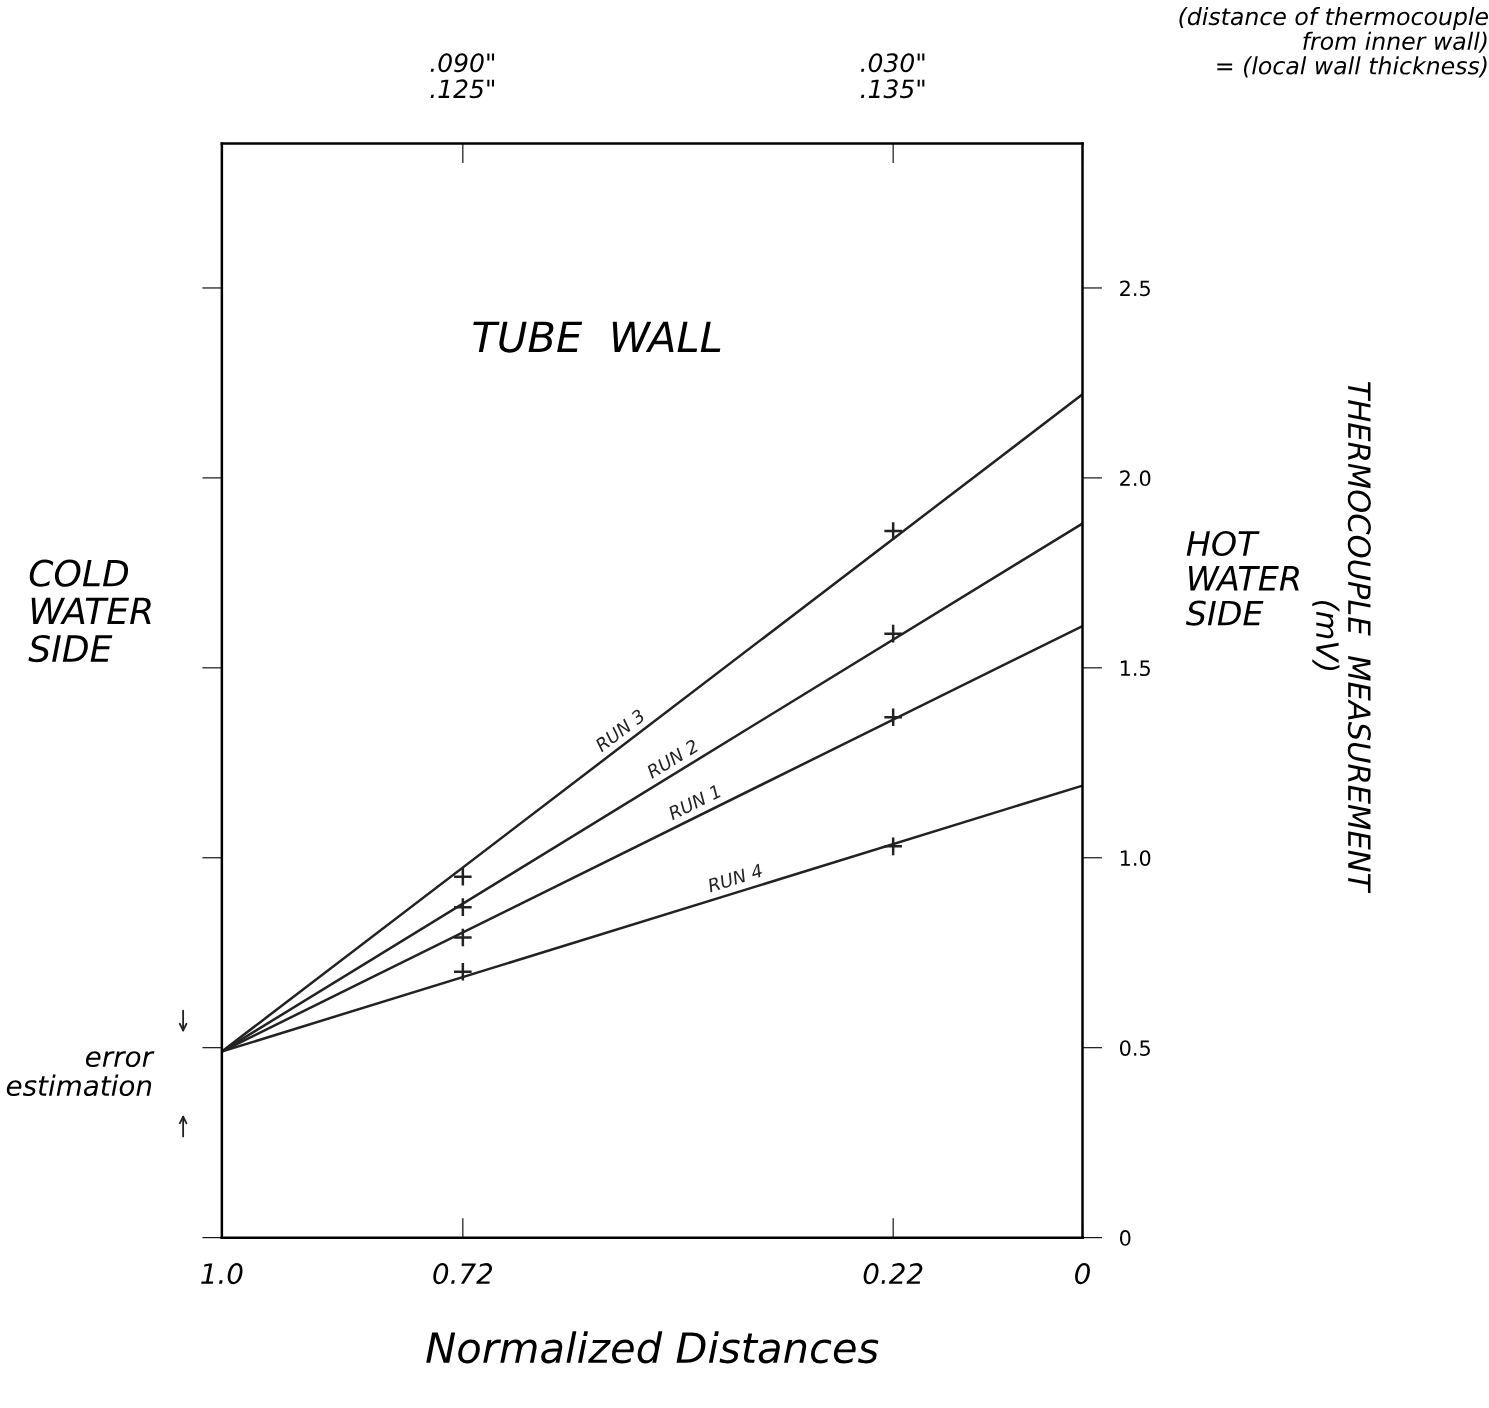  Describe the element at coordinates (89, 611) in the screenshot. I see `text: COLD WATER SIDE` at that location.